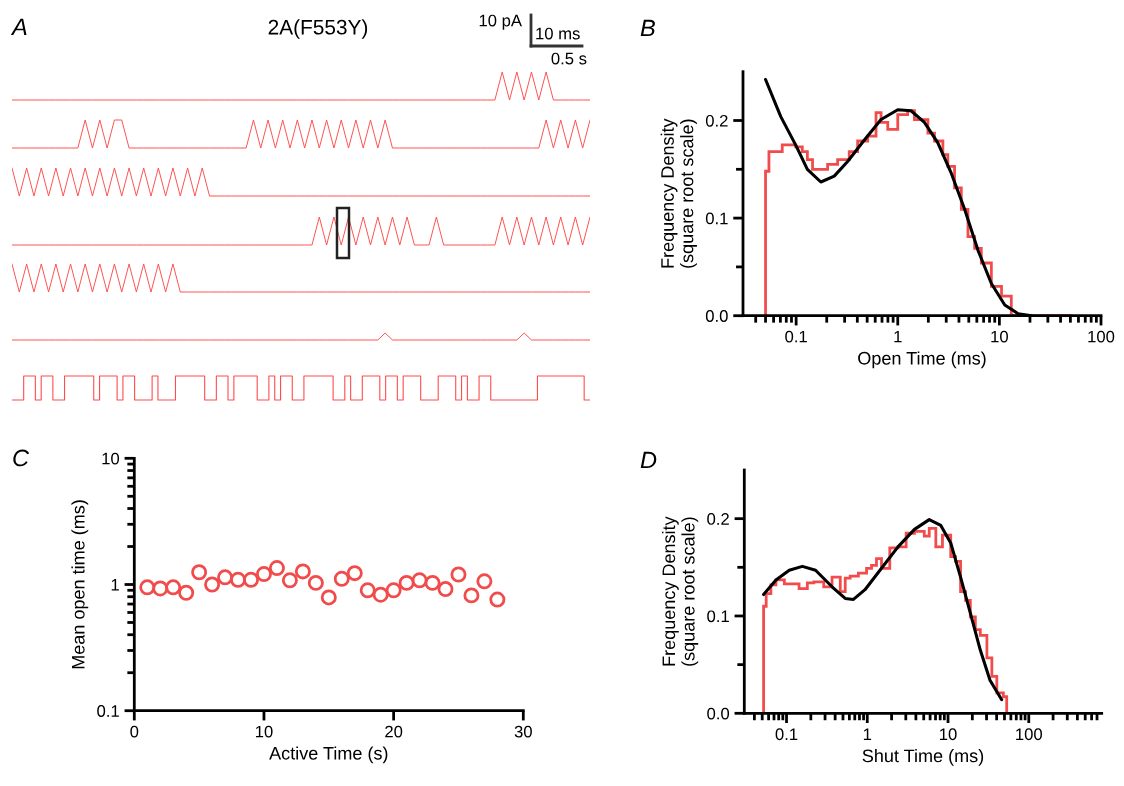 This screenshot has width=1124, height=786. Describe the element at coordinates (558, 33) in the screenshot. I see `text: 10 ms` at that location.